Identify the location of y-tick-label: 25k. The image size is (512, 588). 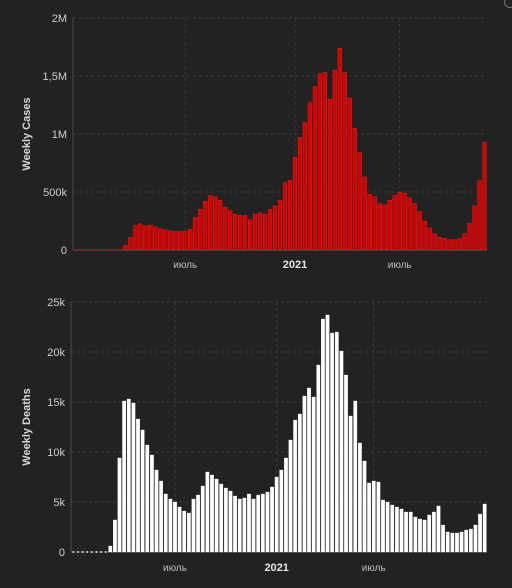
(56, 303).